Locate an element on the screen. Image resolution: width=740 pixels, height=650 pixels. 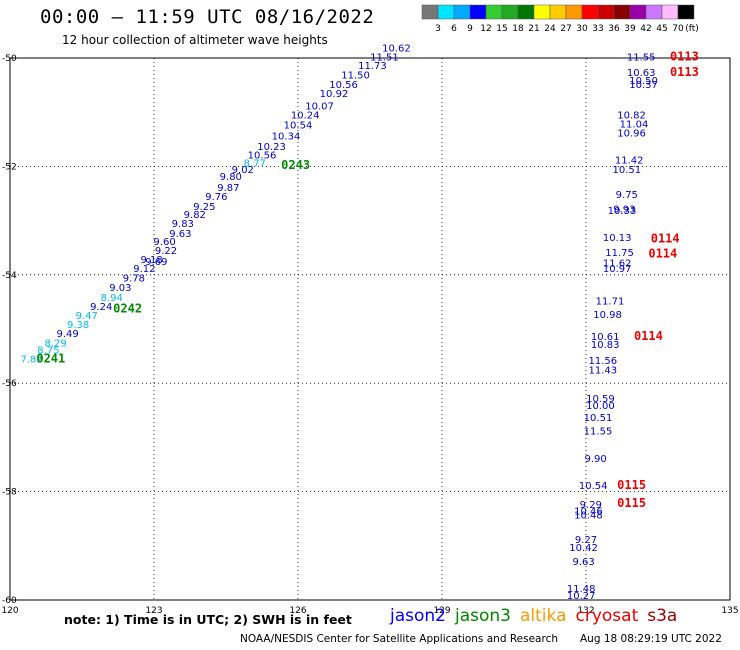
wave-height-label: 11.73 is located at coordinates (372, 66).